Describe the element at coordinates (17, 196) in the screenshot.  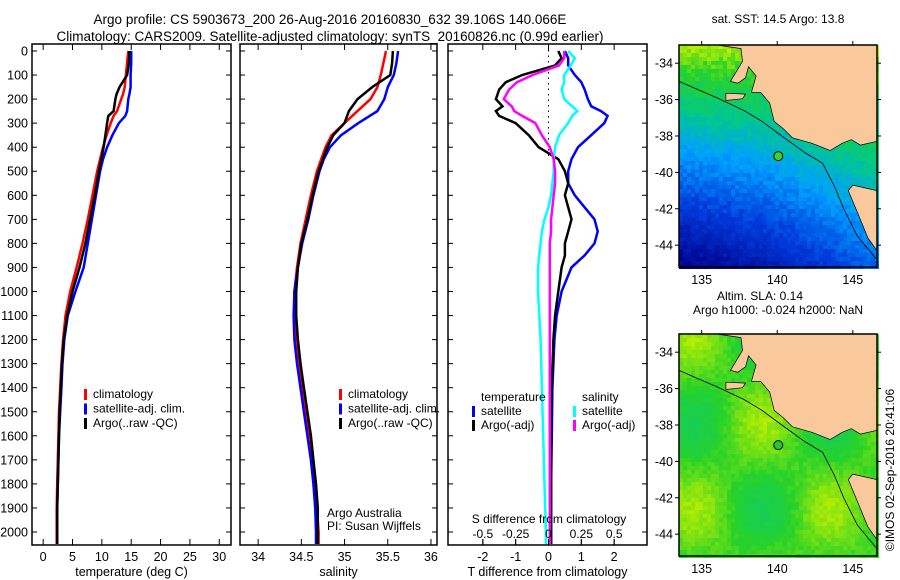
I see `y-tick-label: 600` at that location.